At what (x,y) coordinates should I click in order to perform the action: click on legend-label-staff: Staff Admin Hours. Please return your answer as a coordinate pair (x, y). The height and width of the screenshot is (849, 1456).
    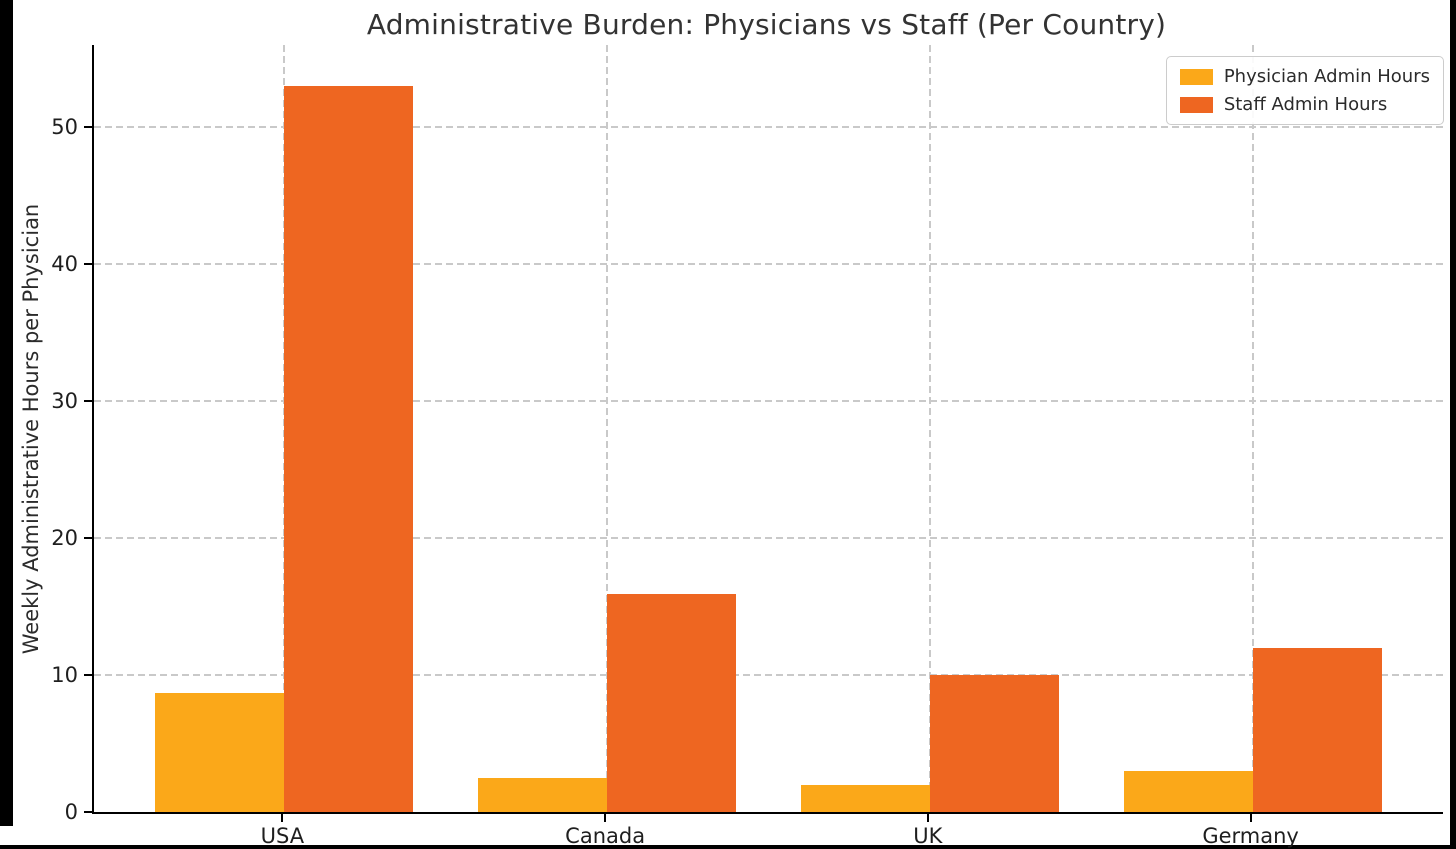
    Looking at the image, I should click on (1305, 104).